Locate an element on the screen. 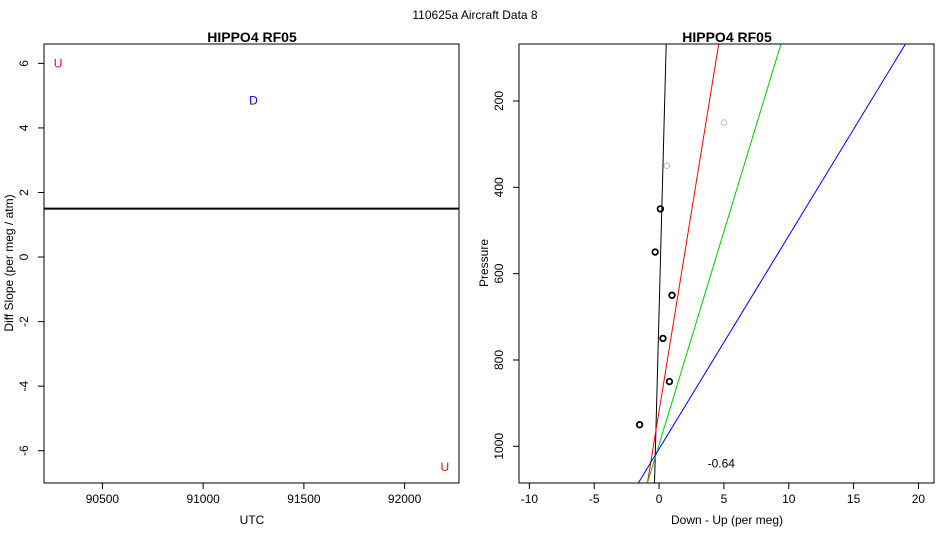  left-panel-title: HIPPO4 RF05 is located at coordinates (252, 37).